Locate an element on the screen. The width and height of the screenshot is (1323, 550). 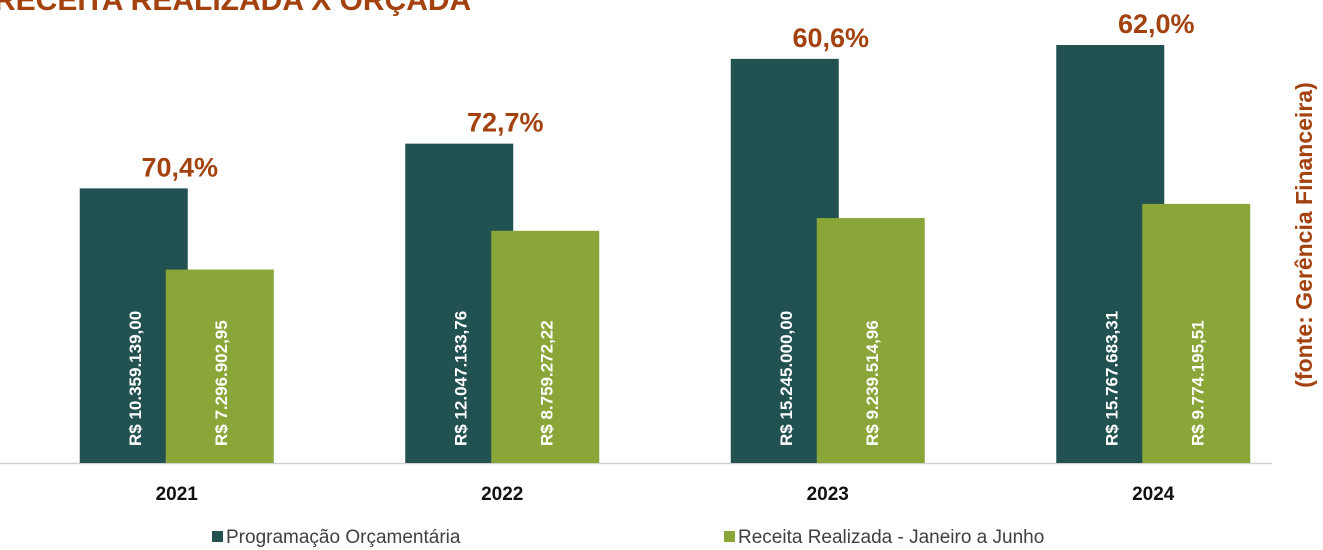
percent-annotation: 70,4% is located at coordinates (179, 167).